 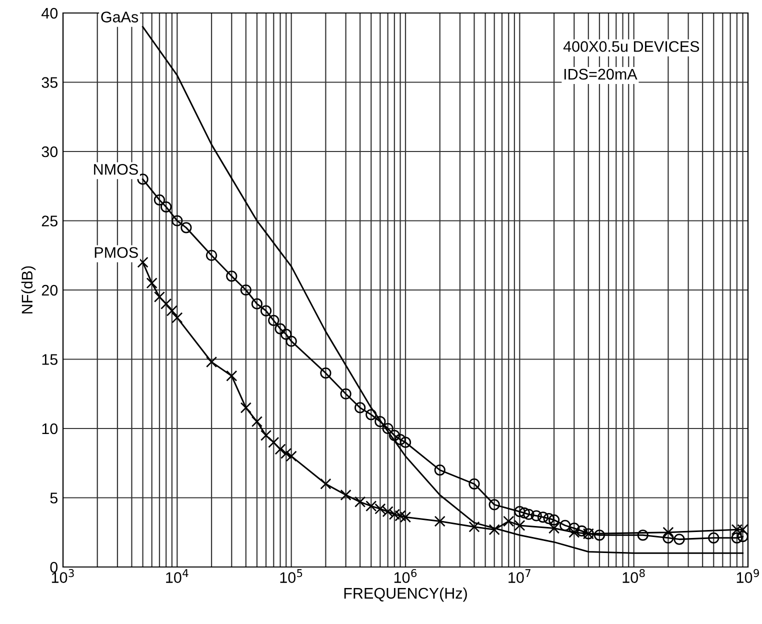 I want to click on x-tick-label: 10$^{4}$, so click(x=177, y=576).